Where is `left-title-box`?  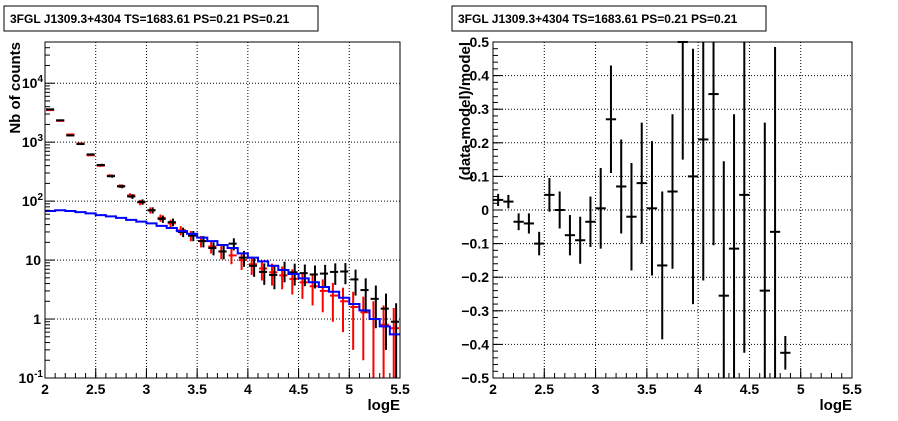 left-title-box is located at coordinates (161, 18).